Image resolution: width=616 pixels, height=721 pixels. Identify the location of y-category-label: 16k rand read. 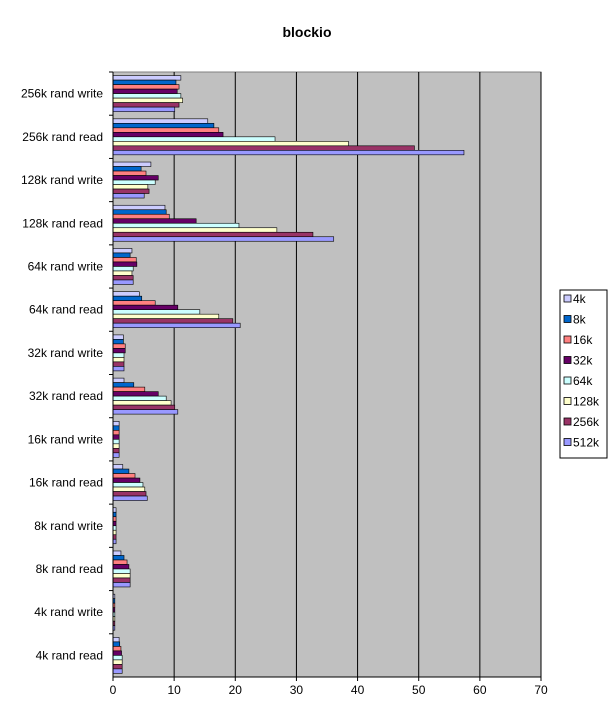
(66, 483).